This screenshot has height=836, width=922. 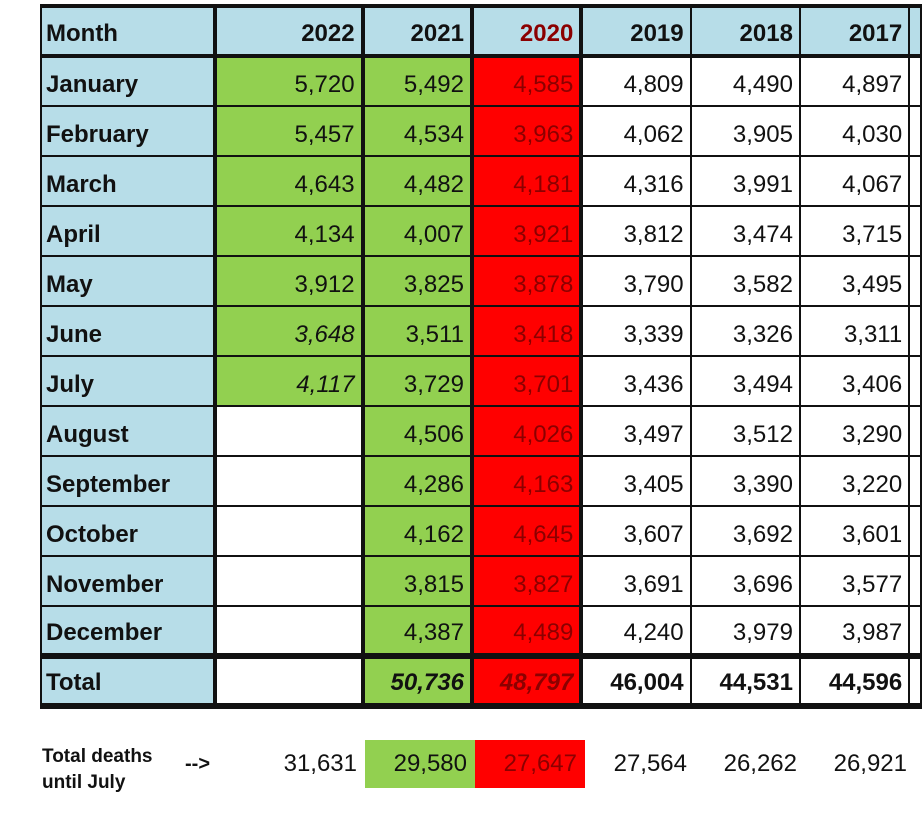 I want to click on value-cell: 4,163, so click(x=526, y=481).